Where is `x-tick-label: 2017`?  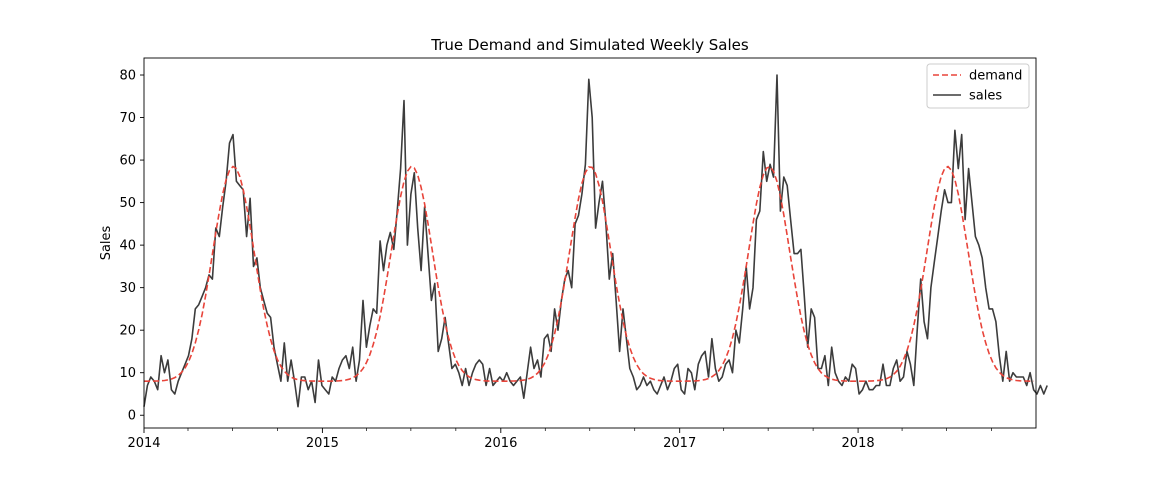 x-tick-label: 2017 is located at coordinates (679, 443).